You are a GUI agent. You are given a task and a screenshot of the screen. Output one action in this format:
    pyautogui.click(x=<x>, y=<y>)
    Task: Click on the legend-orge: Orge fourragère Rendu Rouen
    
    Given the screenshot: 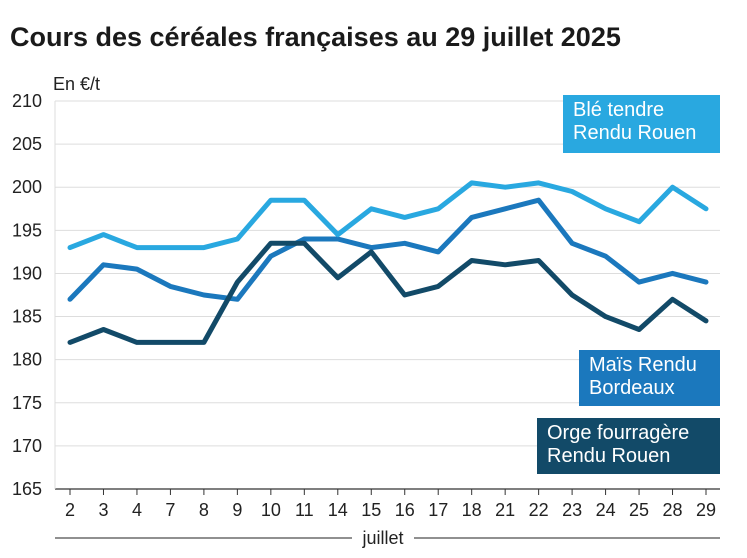 What is the action you would take?
    pyautogui.click(x=628, y=446)
    